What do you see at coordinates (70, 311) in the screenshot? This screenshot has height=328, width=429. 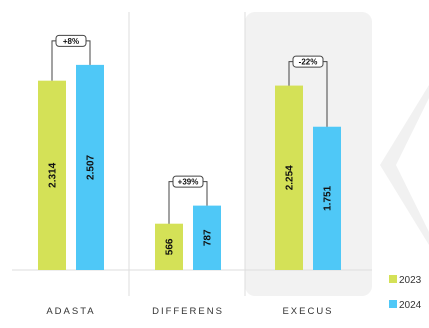 I see `category-label: ADASTA` at bounding box center [70, 311].